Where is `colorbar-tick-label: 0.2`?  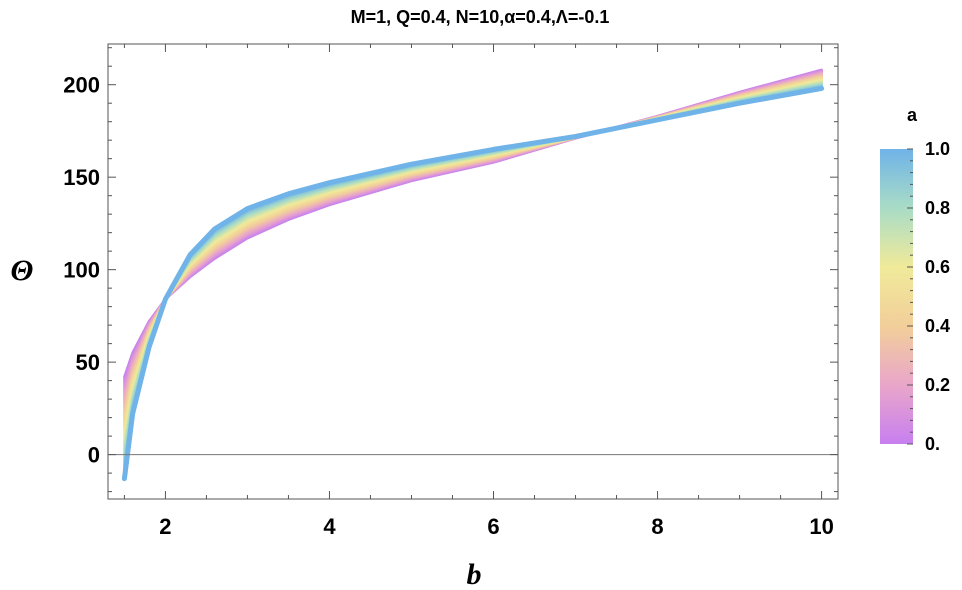 colorbar-tick-label: 0.2 is located at coordinates (937, 385).